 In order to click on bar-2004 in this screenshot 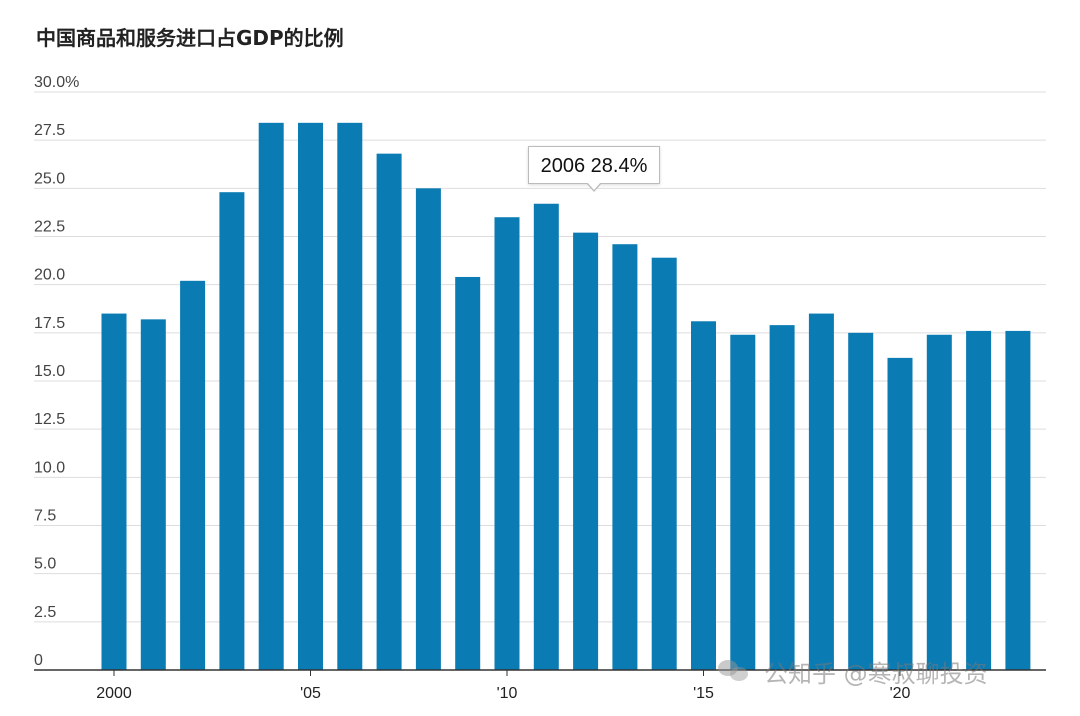, I will do `click(271, 396)`.